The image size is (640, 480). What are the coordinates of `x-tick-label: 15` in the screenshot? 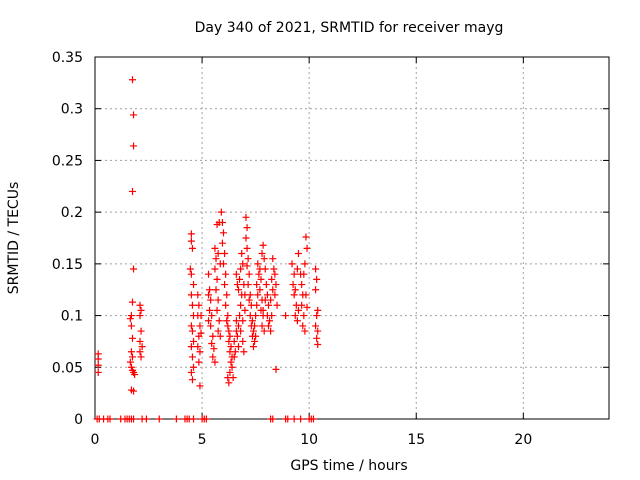 It's located at (416, 440).